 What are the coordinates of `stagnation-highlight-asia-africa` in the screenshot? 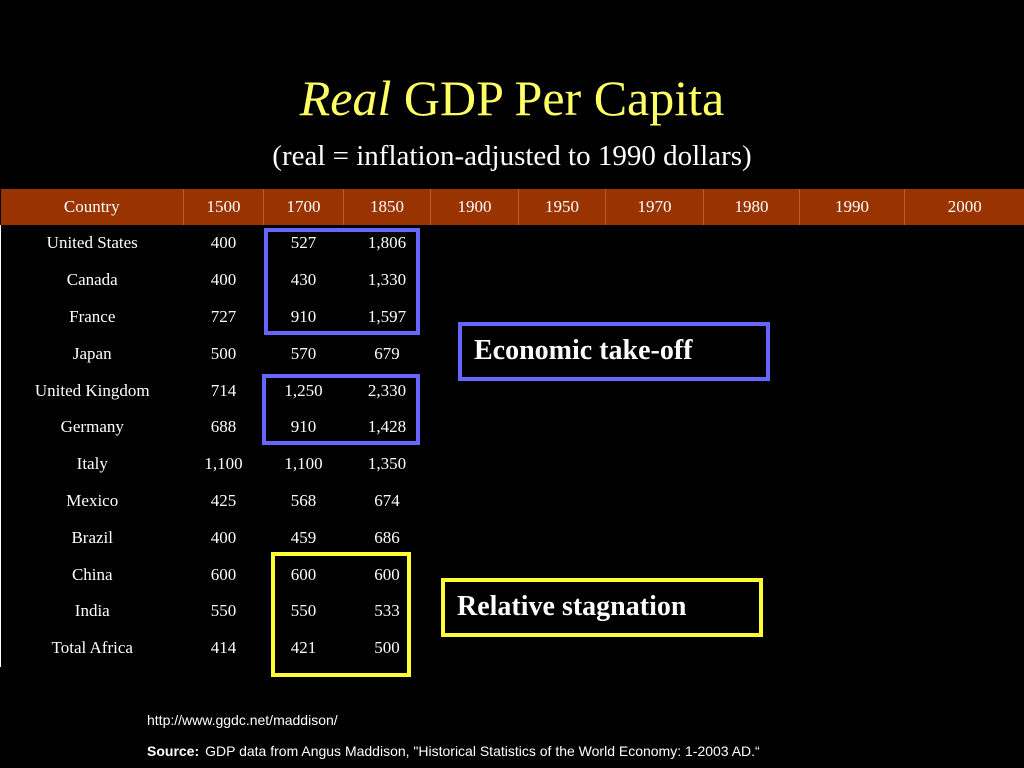 It's located at (341, 614).